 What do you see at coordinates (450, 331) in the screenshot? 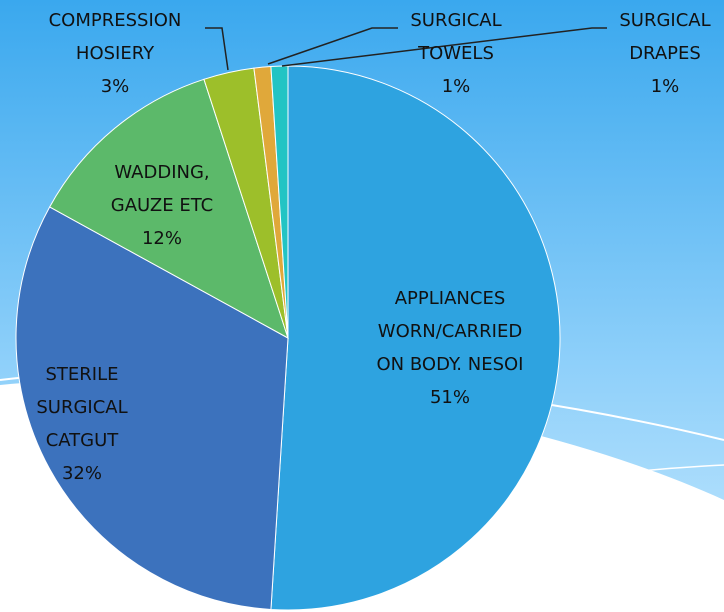
I see `category-name: APPLIANCES WORN/CARRIED ON BODY. NESOI` at bounding box center [450, 331].